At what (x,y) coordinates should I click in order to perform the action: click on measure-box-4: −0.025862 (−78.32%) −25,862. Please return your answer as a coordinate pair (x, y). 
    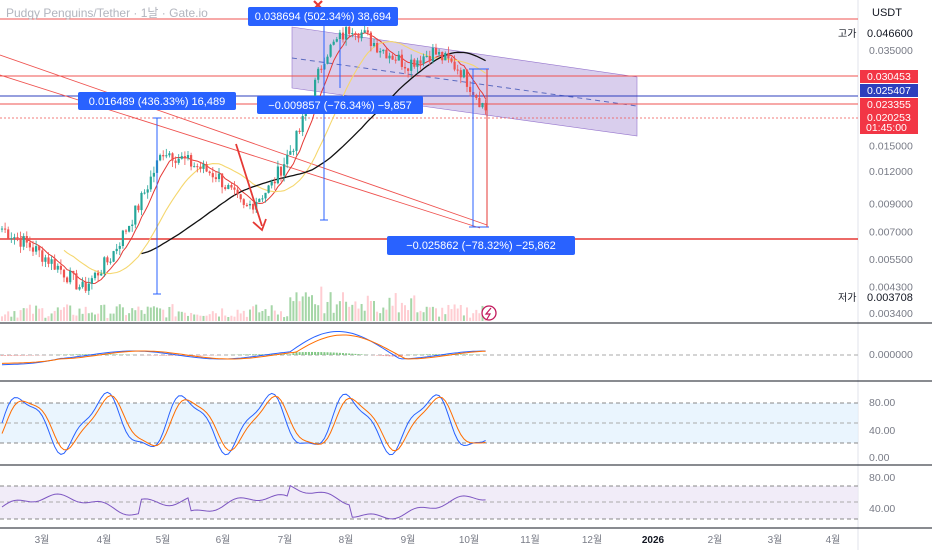
    Looking at the image, I should click on (481, 245).